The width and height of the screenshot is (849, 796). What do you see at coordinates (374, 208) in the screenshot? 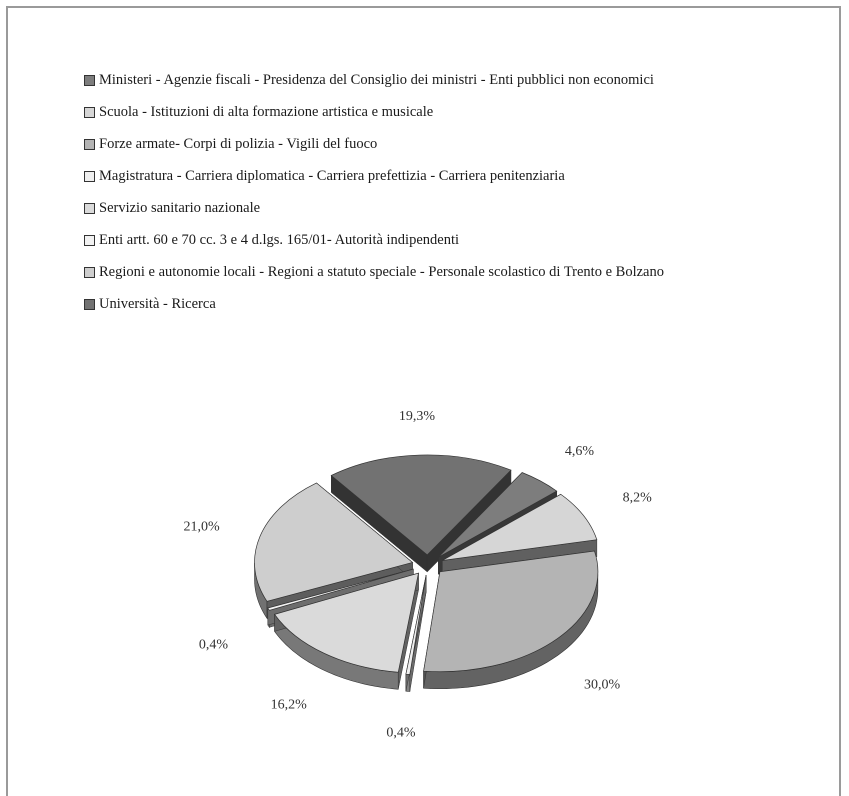
I see `legend-item: Servizio sanitario nazionale` at bounding box center [374, 208].